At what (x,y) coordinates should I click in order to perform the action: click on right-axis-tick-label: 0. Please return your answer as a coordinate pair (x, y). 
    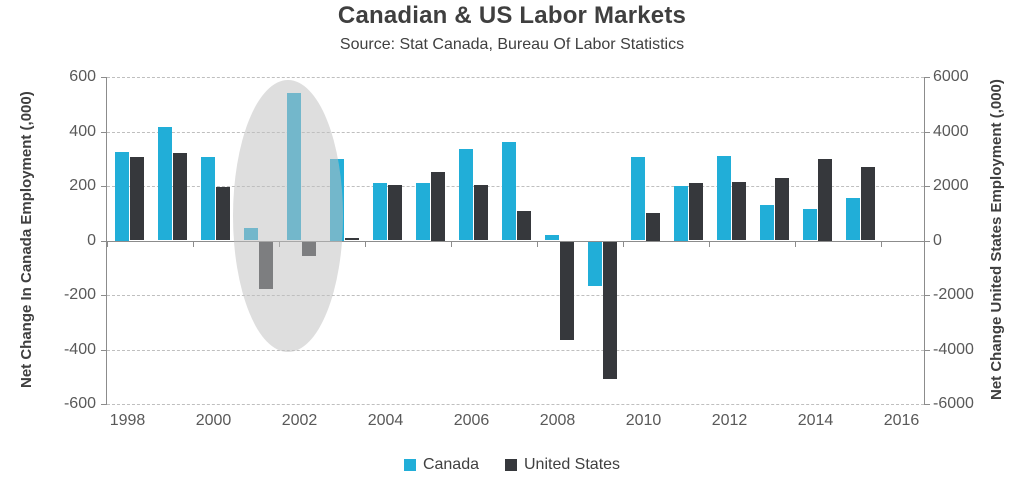
    Looking at the image, I should click on (937, 240).